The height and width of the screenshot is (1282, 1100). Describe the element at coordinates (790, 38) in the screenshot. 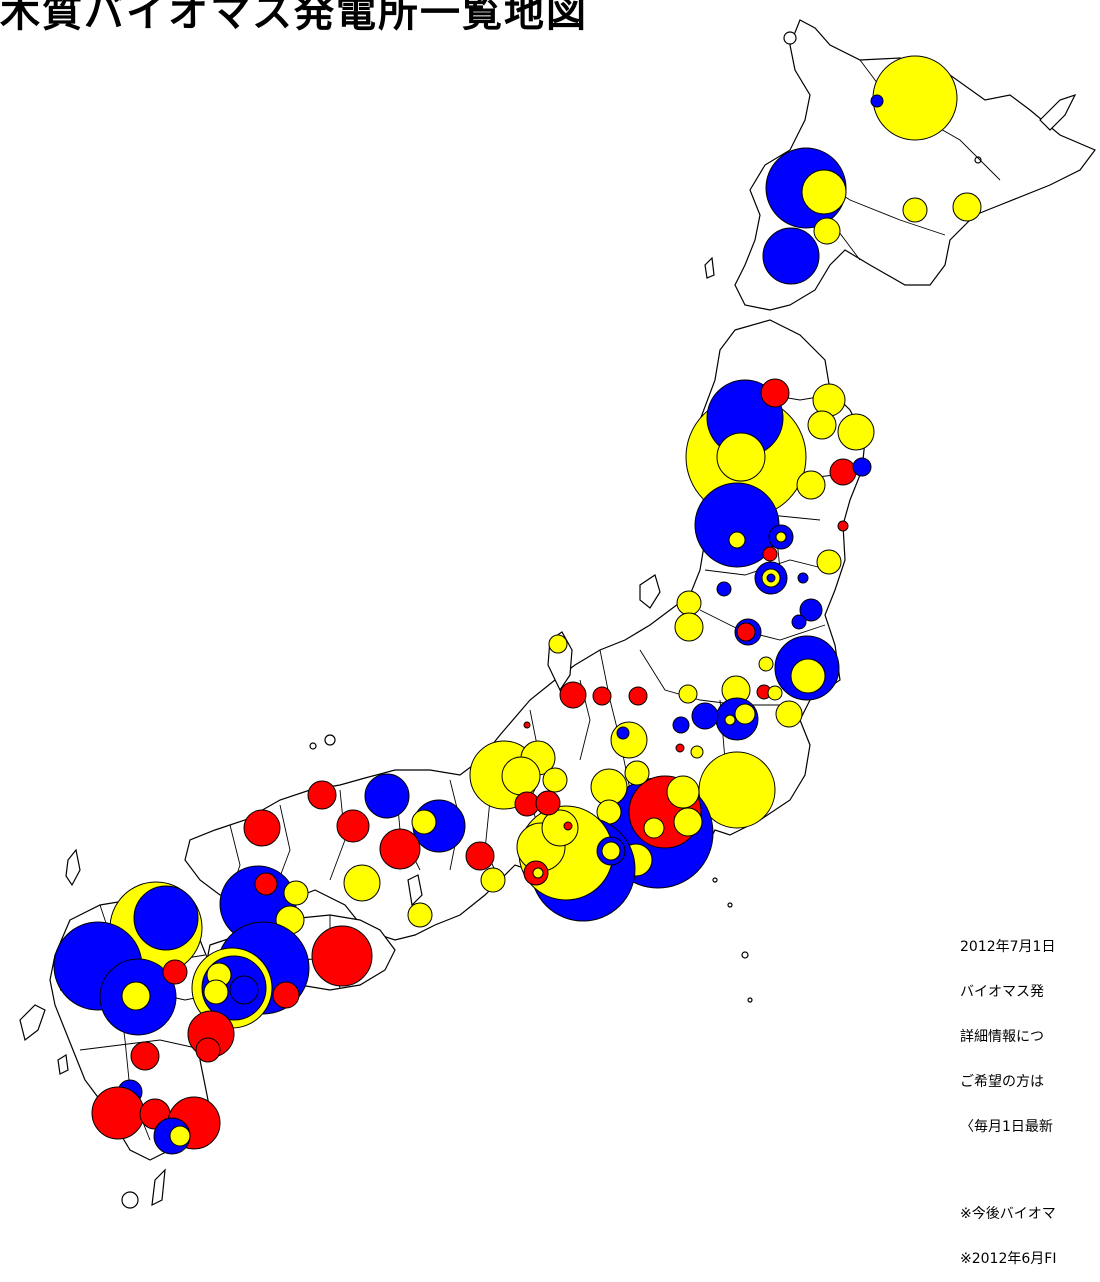

I see `rishiri-island` at that location.